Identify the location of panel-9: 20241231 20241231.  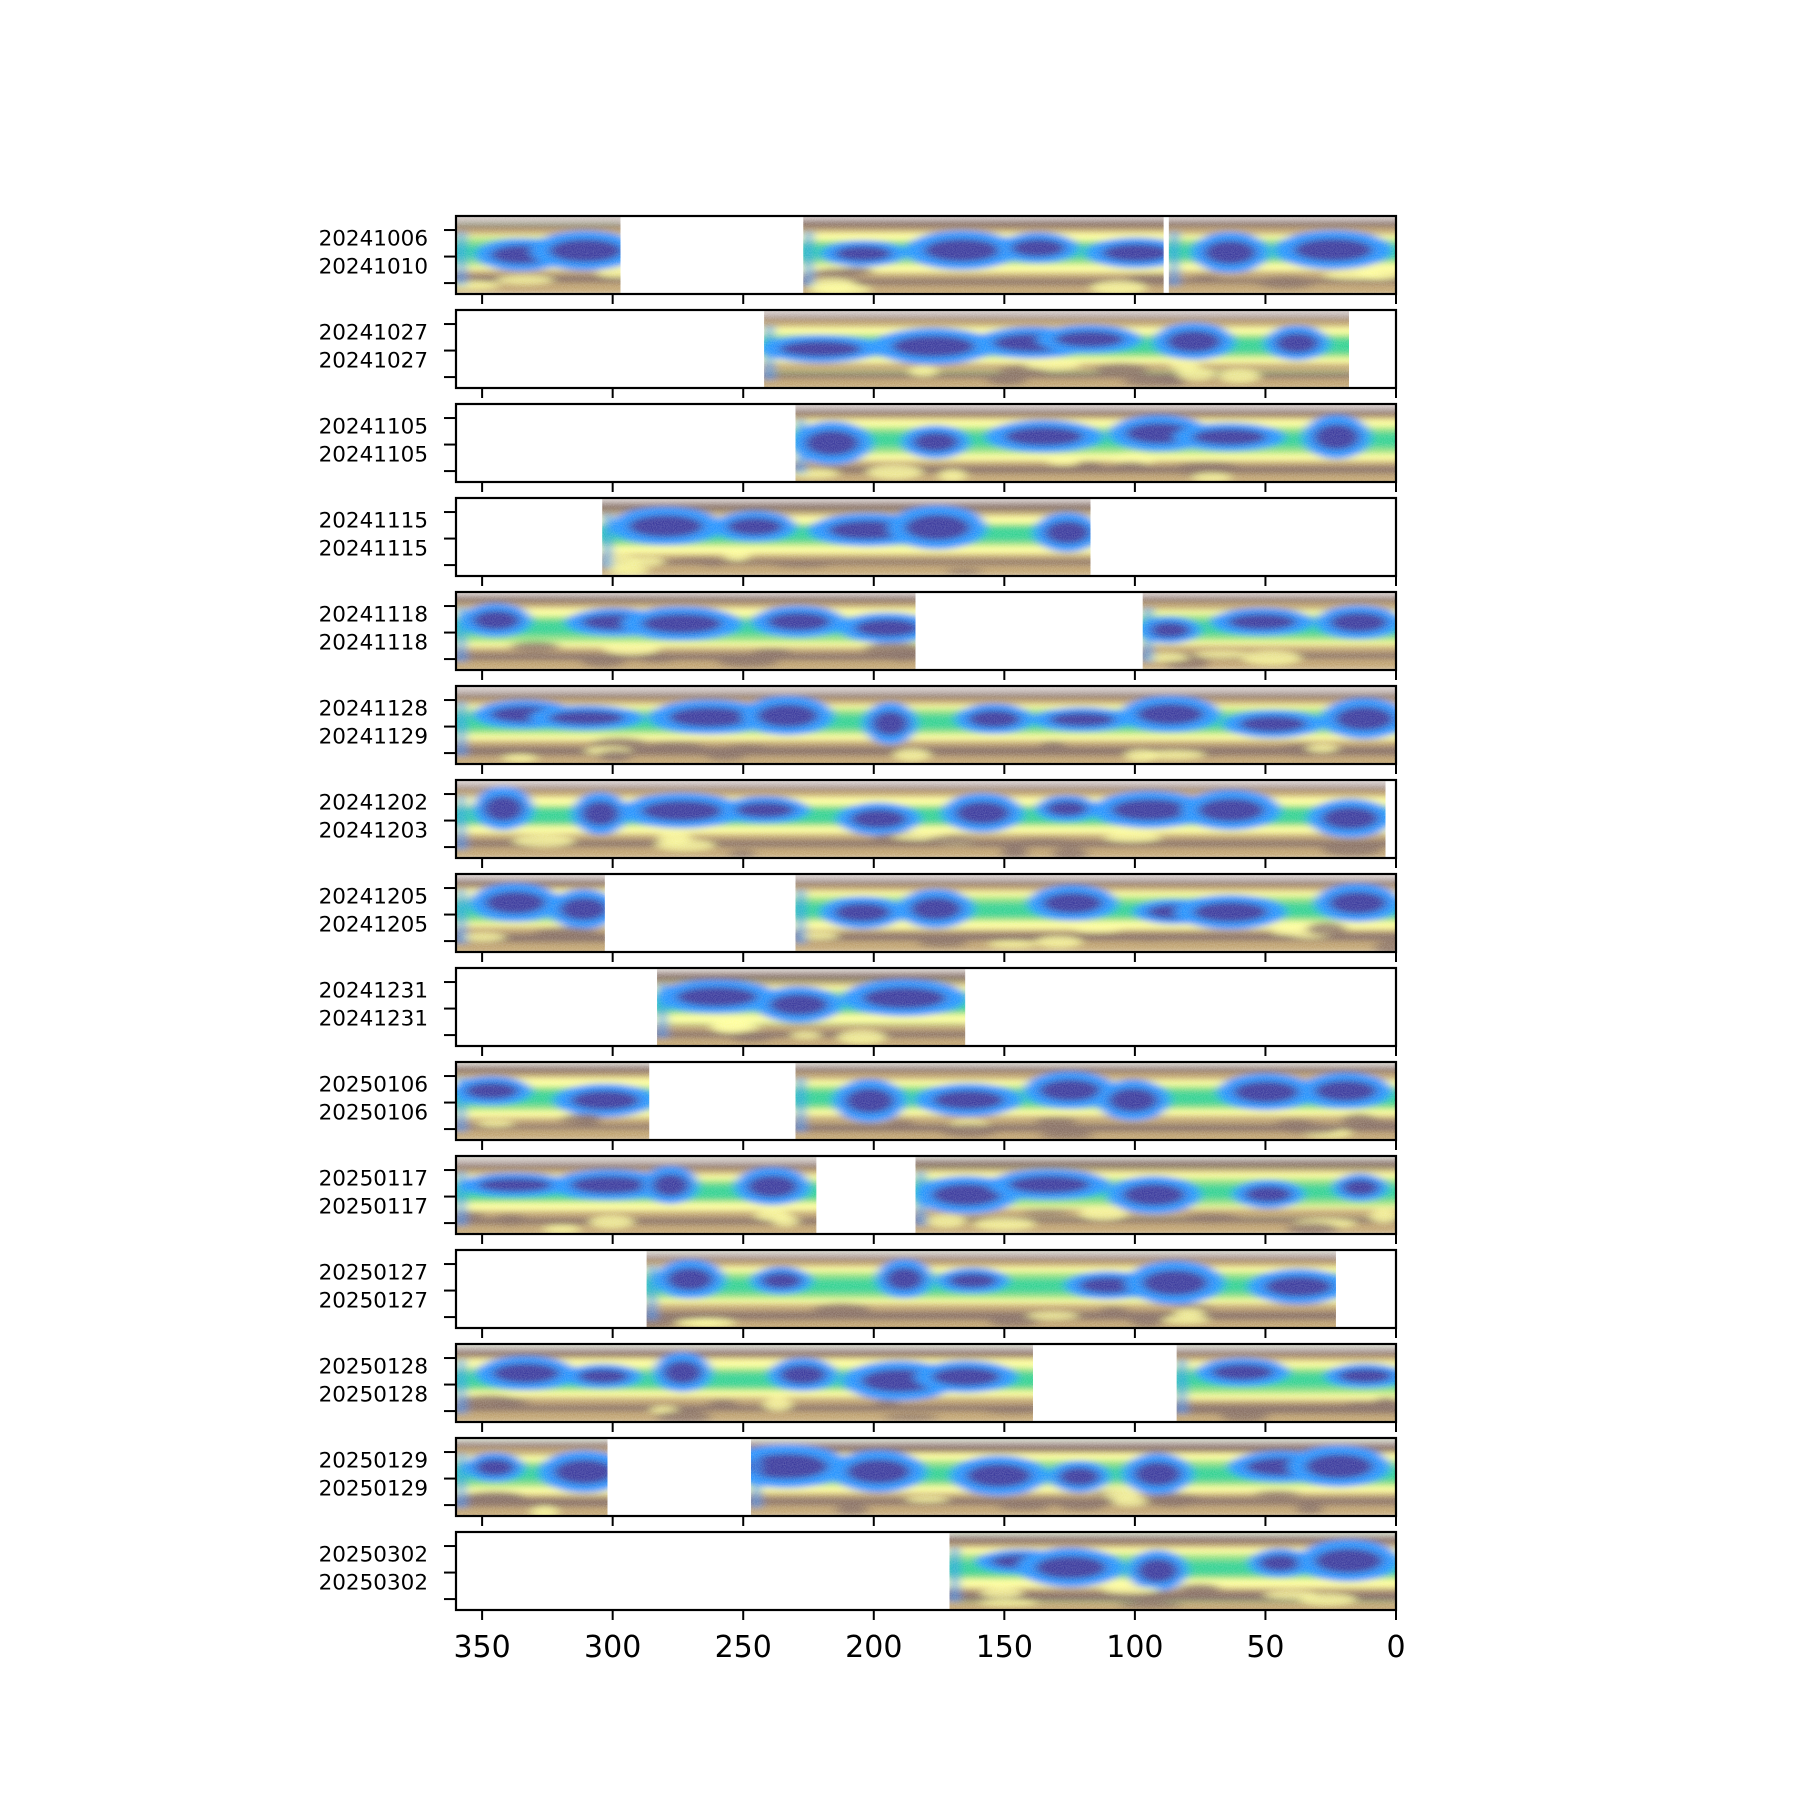
(858, 1011).